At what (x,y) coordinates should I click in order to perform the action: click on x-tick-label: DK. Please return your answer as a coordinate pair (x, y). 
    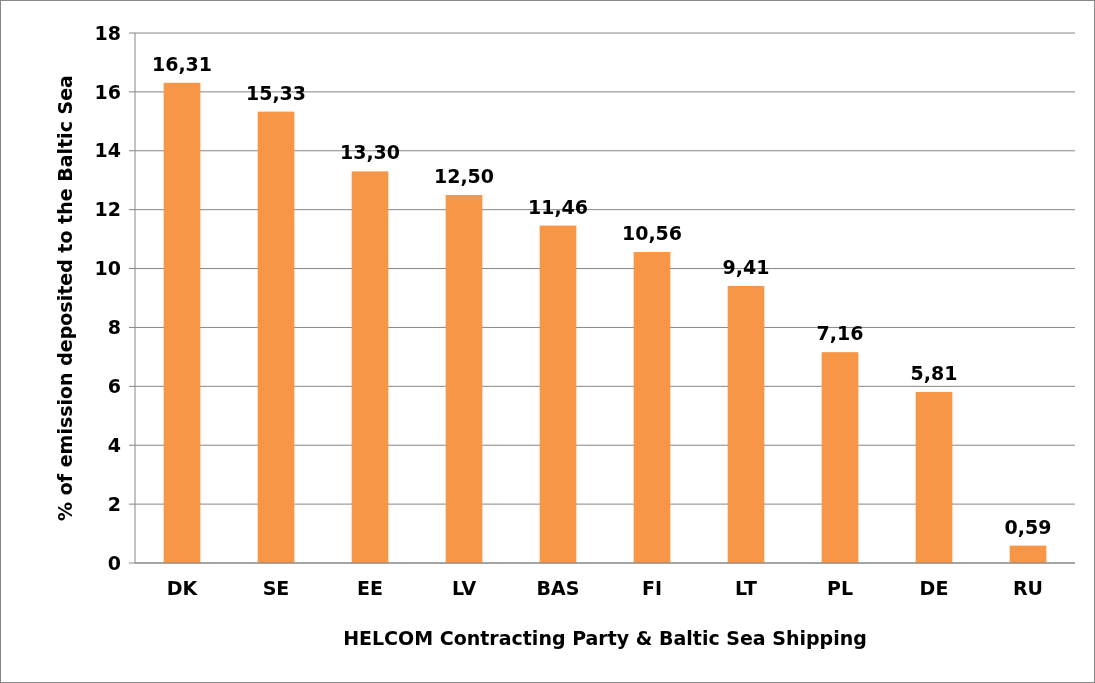
    Looking at the image, I should click on (182, 588).